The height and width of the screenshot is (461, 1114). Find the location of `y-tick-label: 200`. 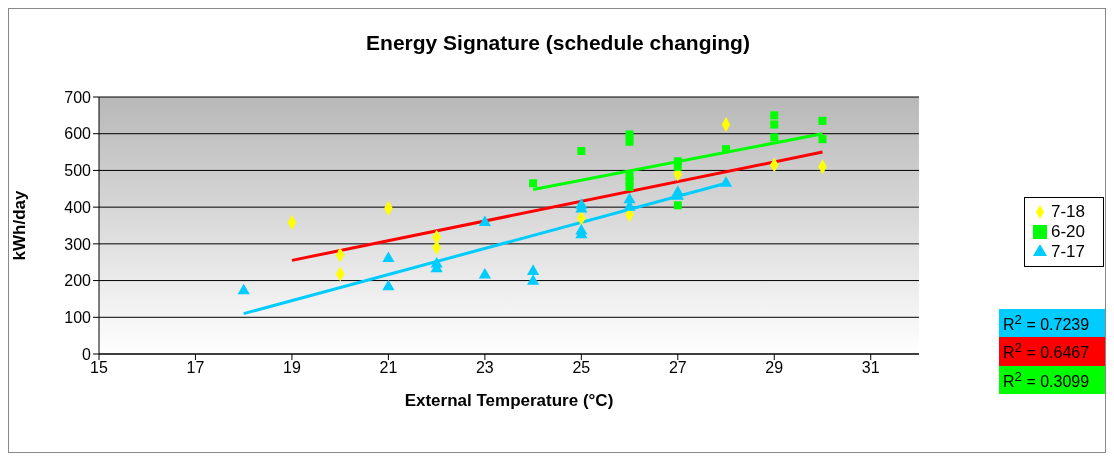

y-tick-label: 200 is located at coordinates (78, 281).